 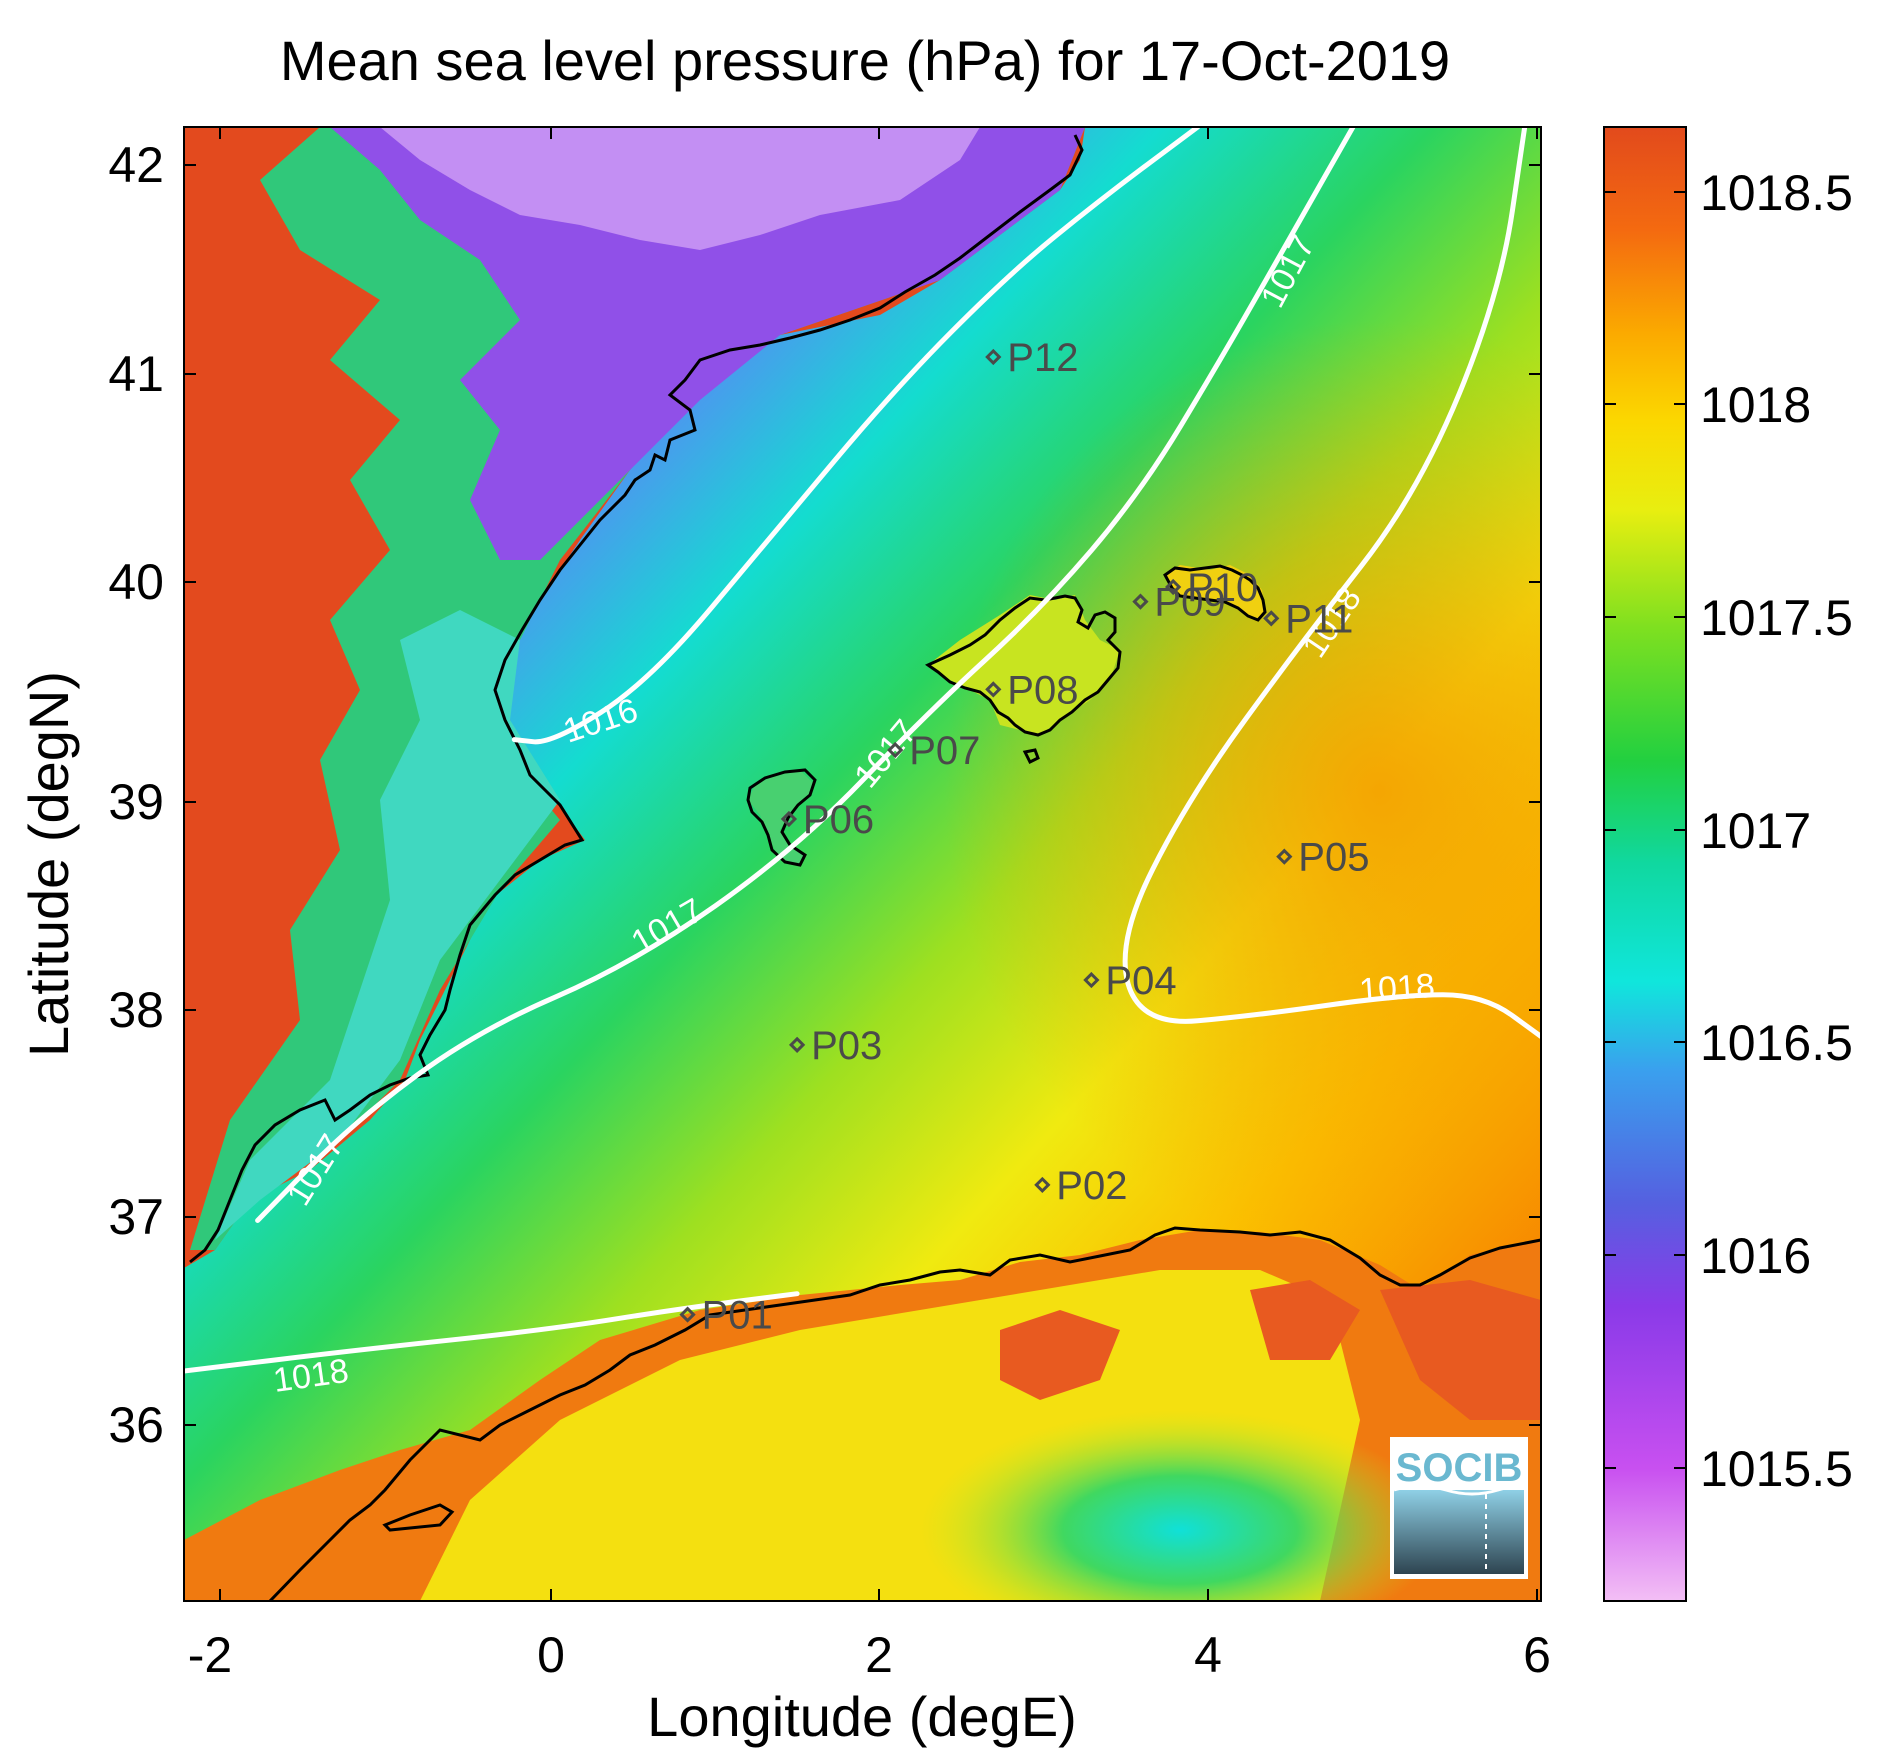 What do you see at coordinates (1776, 618) in the screenshot?
I see `colorbar-tick-label: 1017.5` at bounding box center [1776, 618].